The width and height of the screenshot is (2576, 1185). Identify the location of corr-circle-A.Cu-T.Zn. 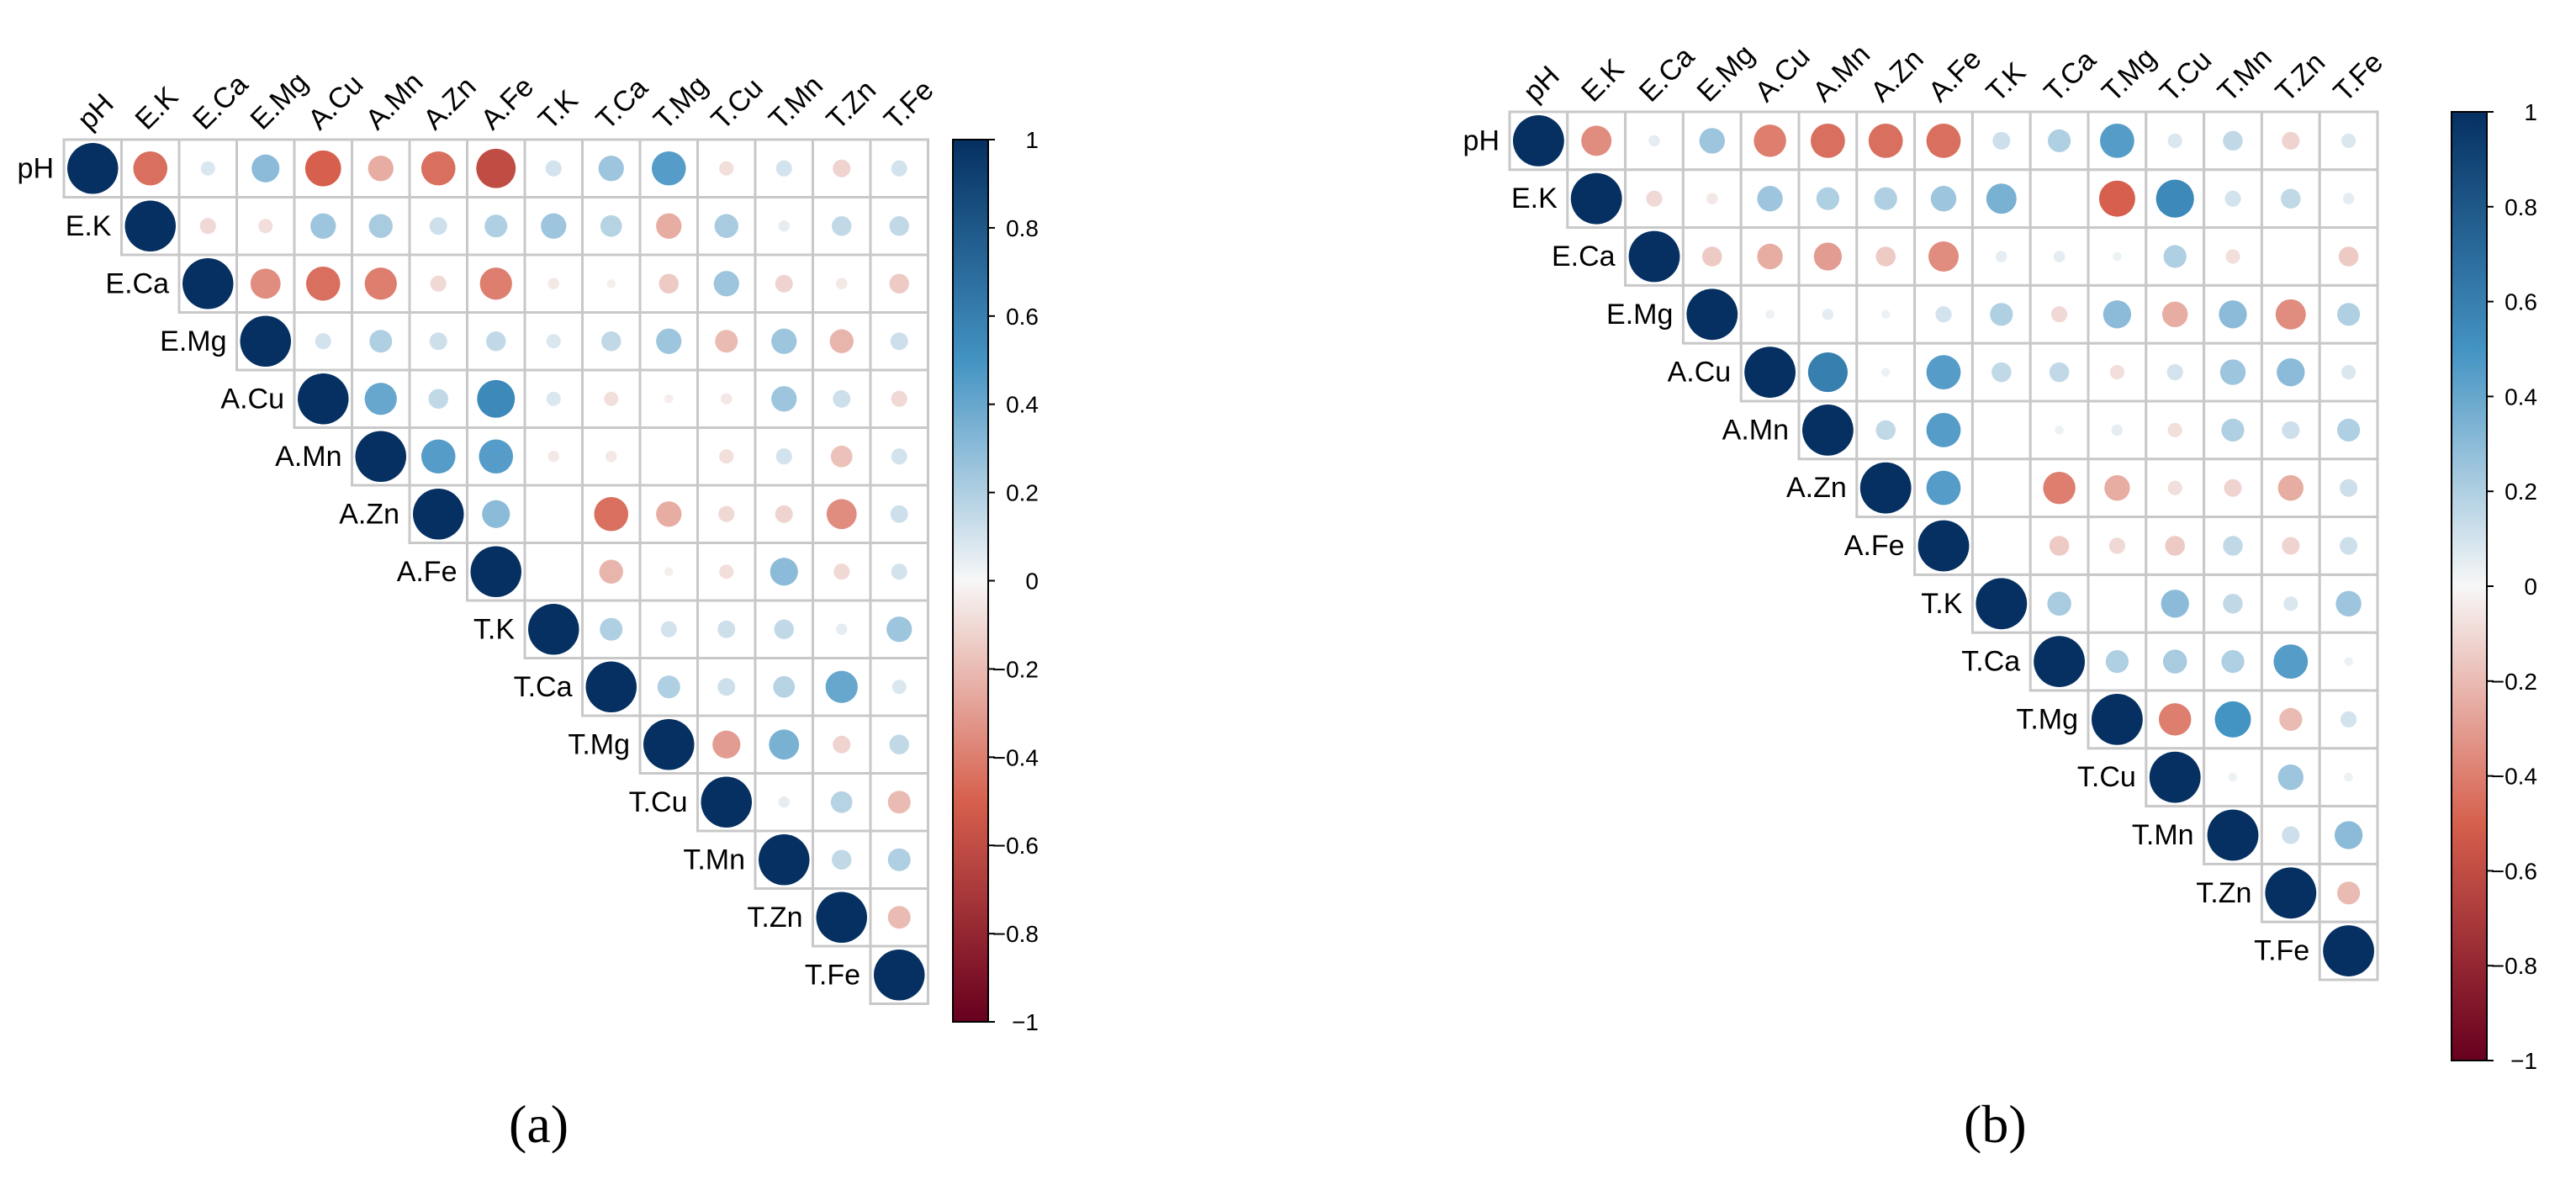
(842, 398).